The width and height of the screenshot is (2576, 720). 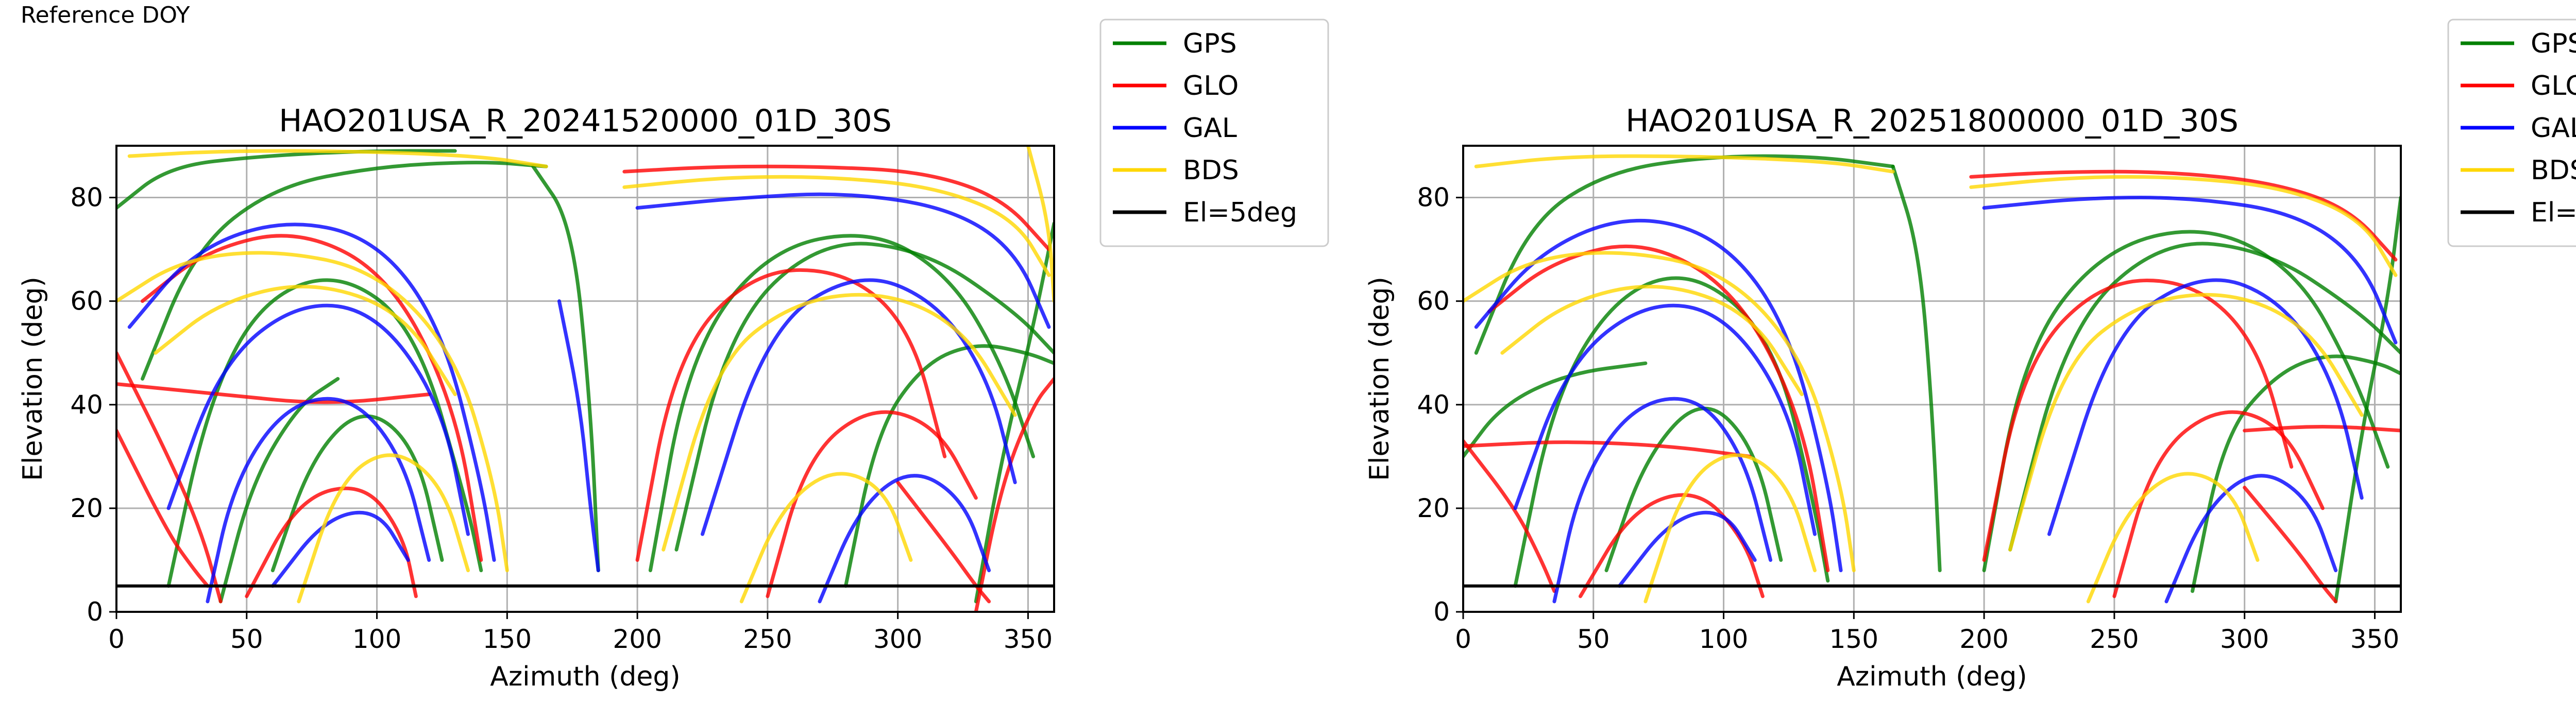 I want to click on y-ticks-right: 0 20 40 60 80, so click(x=1440, y=405).